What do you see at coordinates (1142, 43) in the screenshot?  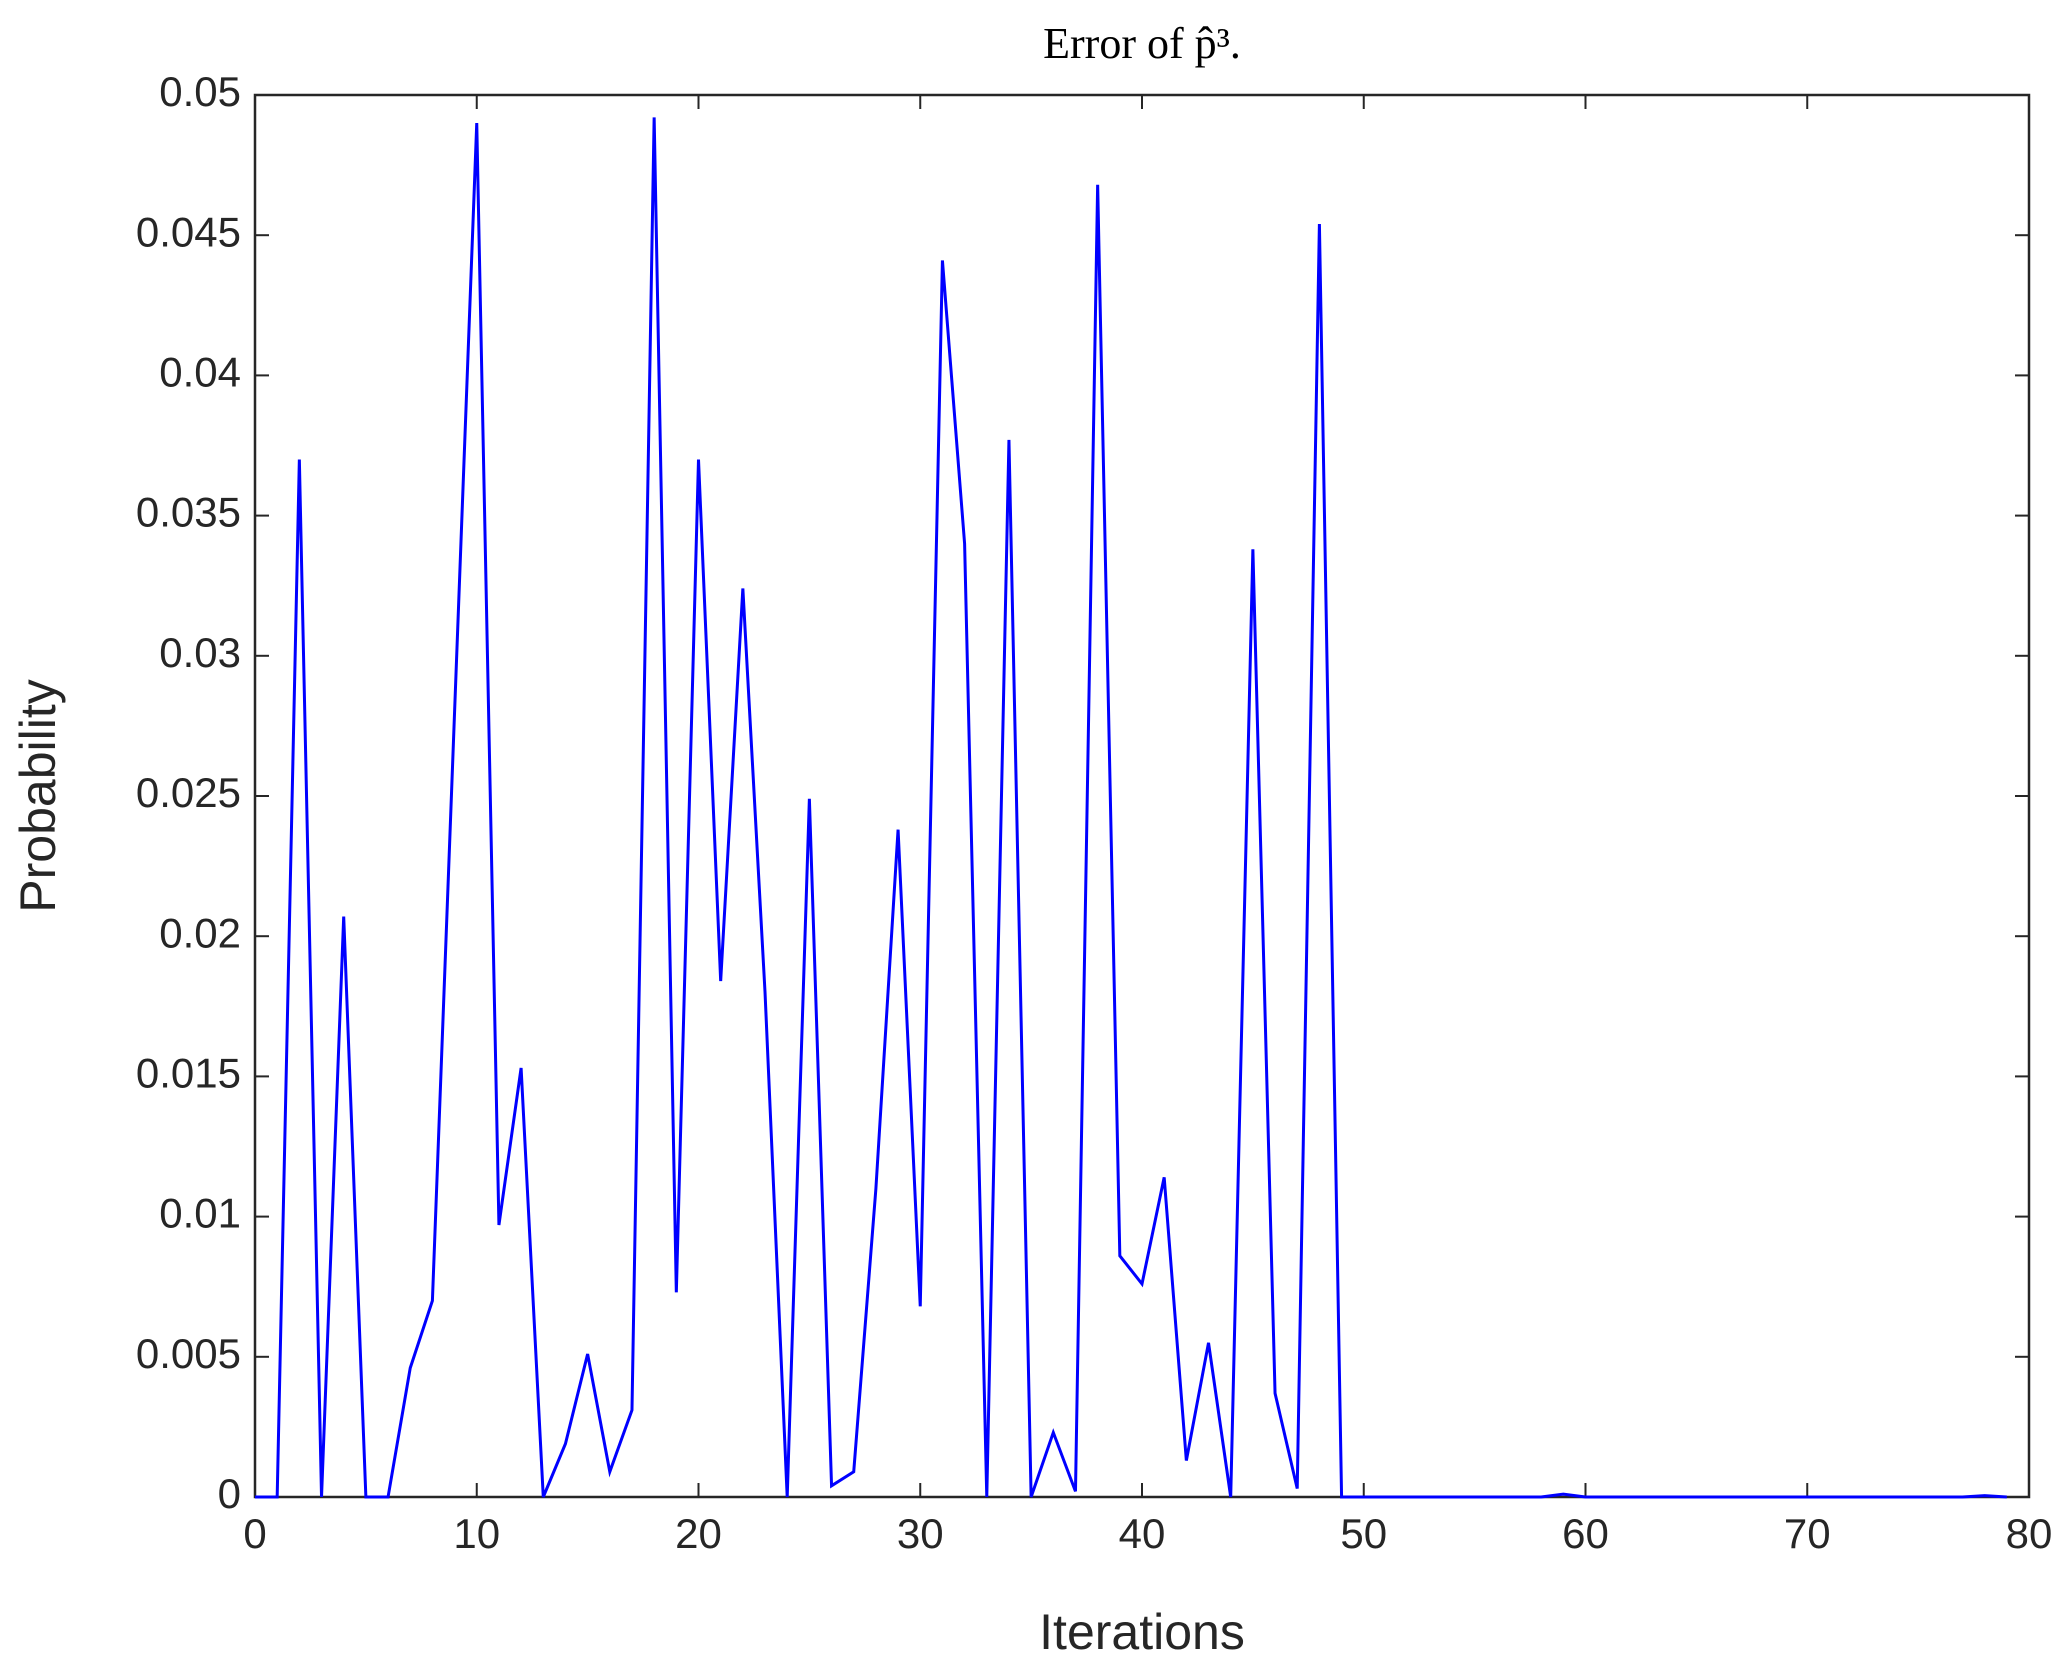 I see `chart-title: Error of p̂³.` at bounding box center [1142, 43].